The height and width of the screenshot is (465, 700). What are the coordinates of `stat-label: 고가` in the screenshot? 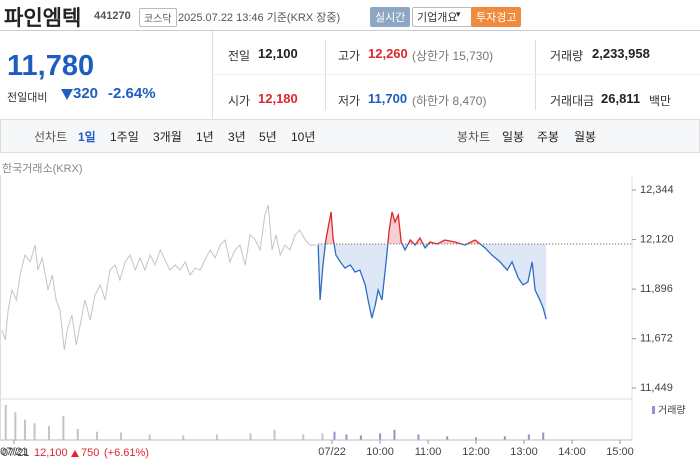 It's located at (349, 56).